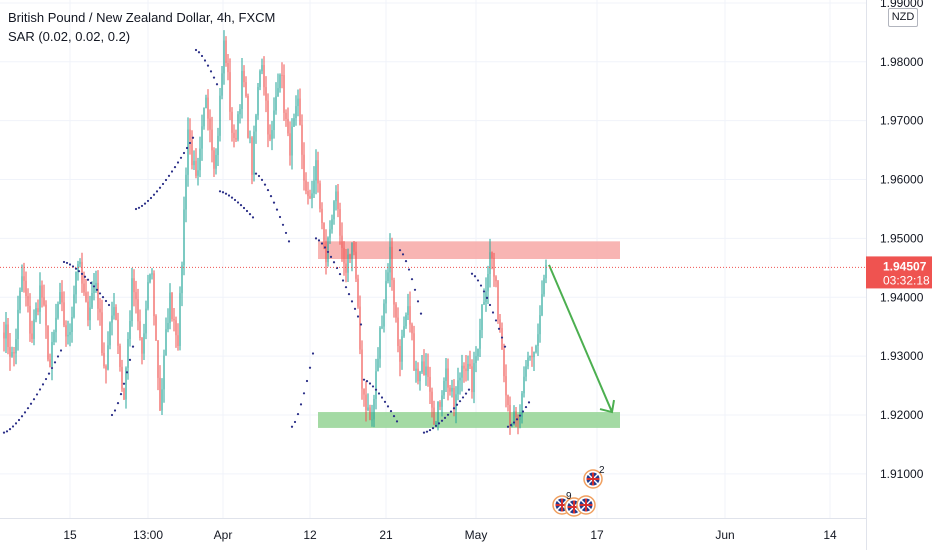  Describe the element at coordinates (593, 479) in the screenshot. I see `uk-flag-icon` at that location.